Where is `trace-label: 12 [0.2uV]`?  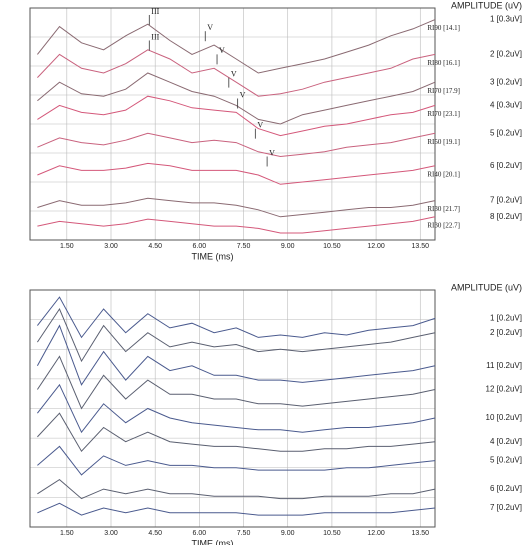
trace-label: 12 [0.2uV] is located at coordinates (504, 389).